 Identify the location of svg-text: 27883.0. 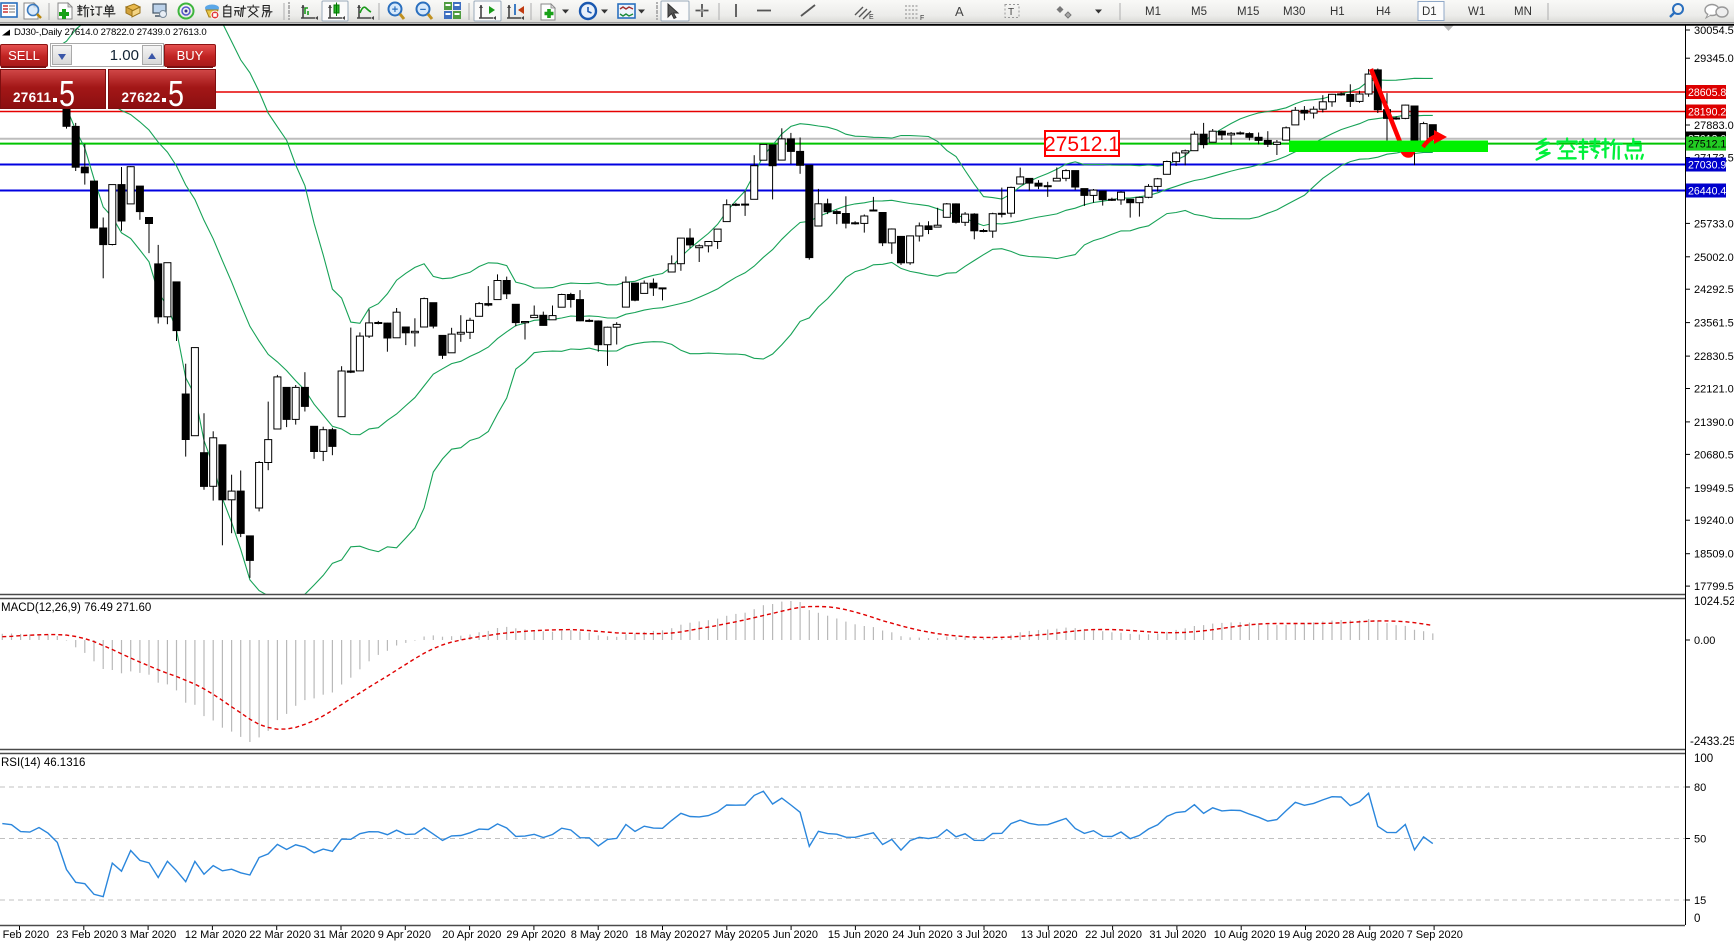
(1714, 126).